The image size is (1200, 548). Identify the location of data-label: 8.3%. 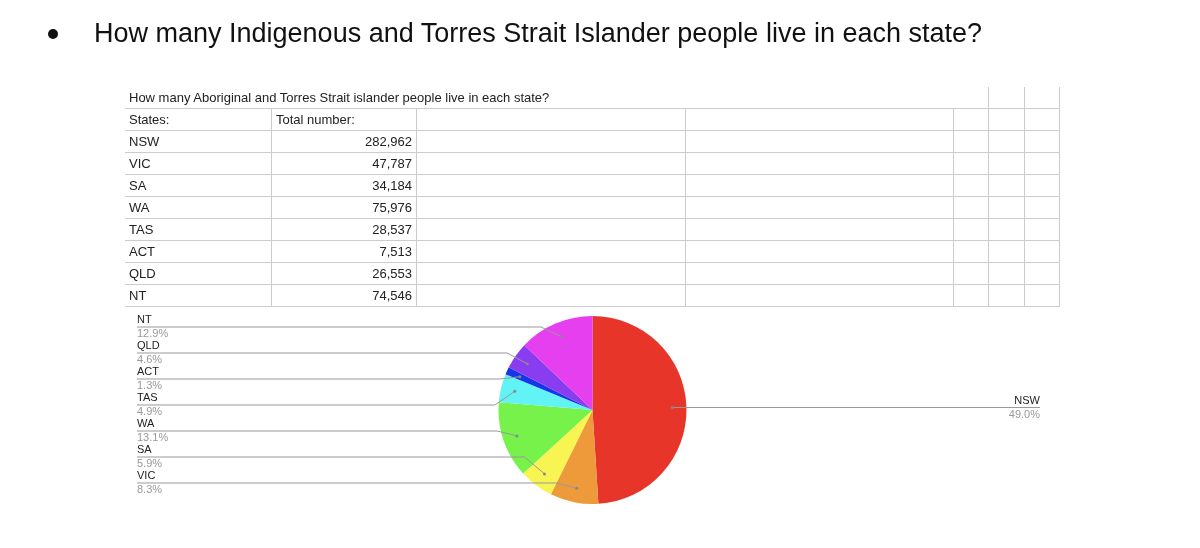
(150, 488).